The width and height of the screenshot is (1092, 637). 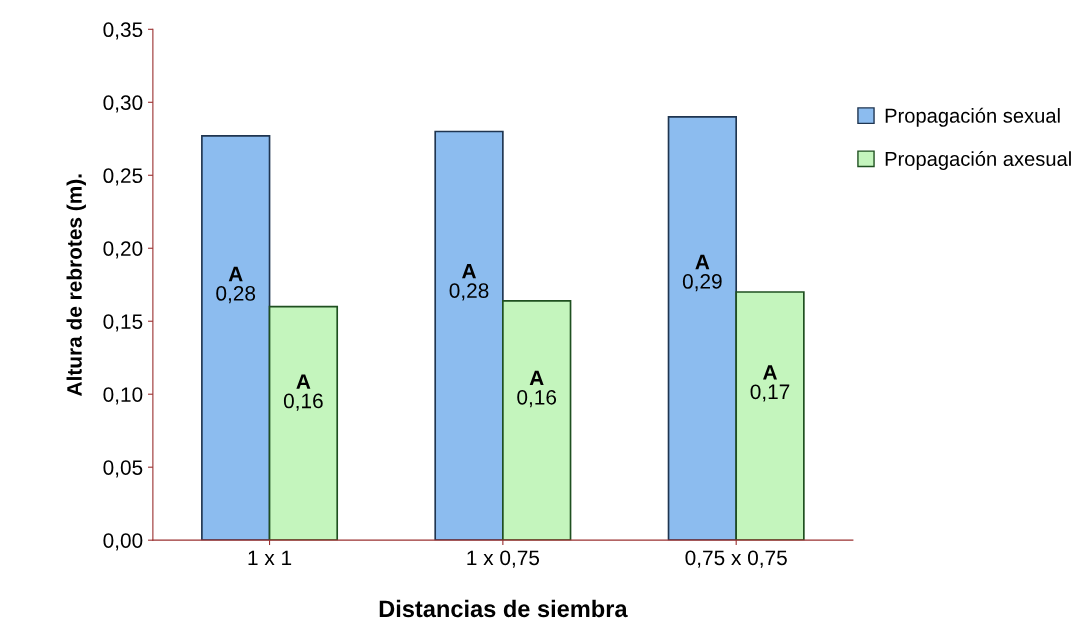 I want to click on x-axis-title: Distancias de siembra, so click(x=503, y=608).